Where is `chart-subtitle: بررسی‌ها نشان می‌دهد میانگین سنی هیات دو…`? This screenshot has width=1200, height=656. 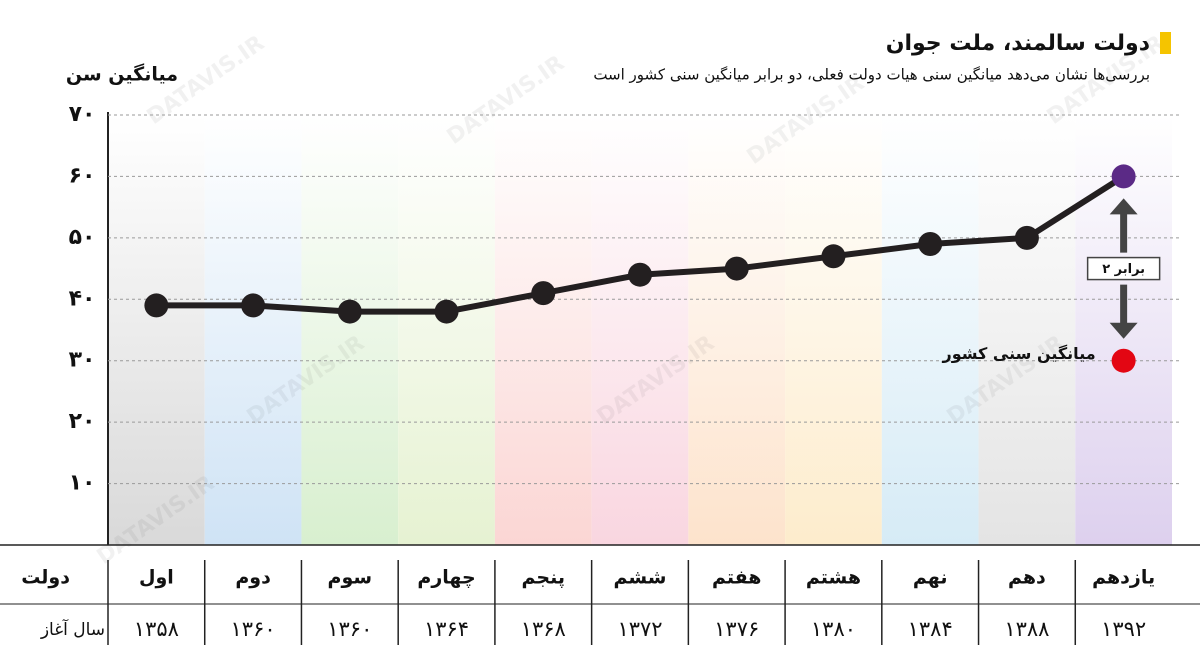
chart-subtitle: بررسی‌ها نشان می‌دهد میانگین سنی هیات دو… is located at coordinates (871, 75).